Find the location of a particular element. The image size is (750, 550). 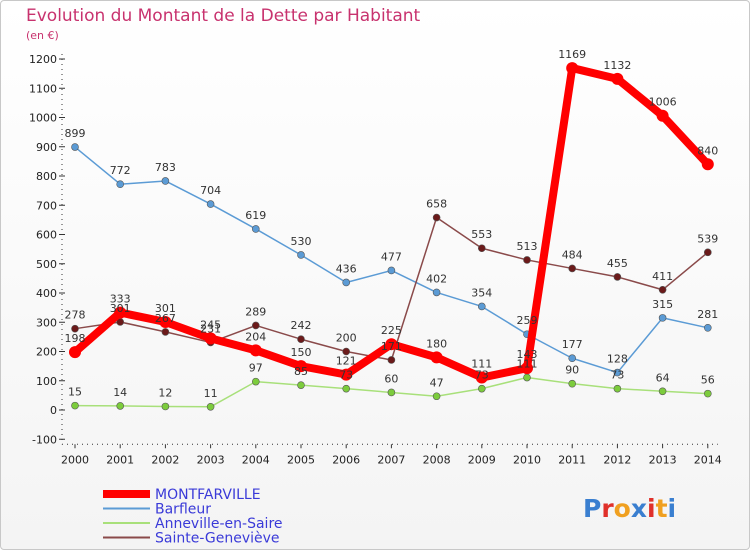

brand-logo: Proxiti is located at coordinates (629, 508).